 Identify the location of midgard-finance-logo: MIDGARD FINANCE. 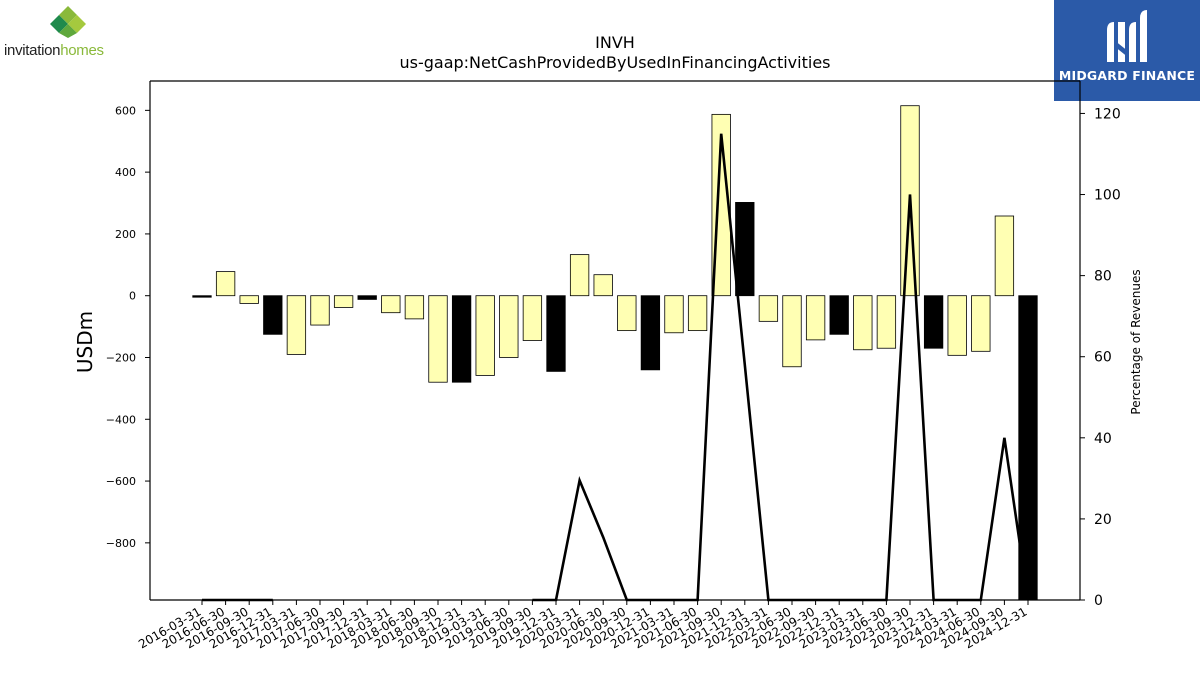
(1127, 50).